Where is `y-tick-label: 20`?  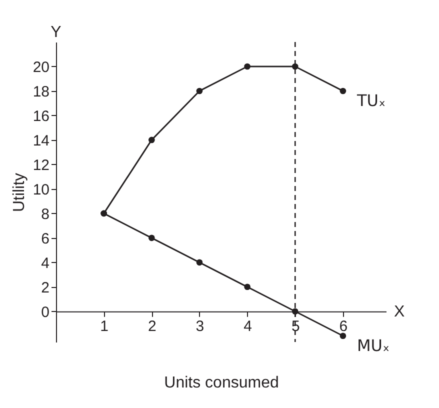 y-tick-label: 20 is located at coordinates (41, 67).